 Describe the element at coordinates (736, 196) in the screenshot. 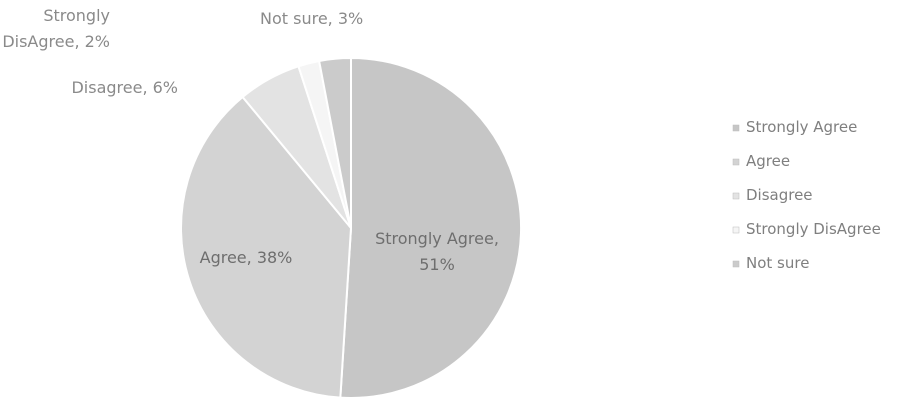

I see `legend-swatch-disagree` at that location.